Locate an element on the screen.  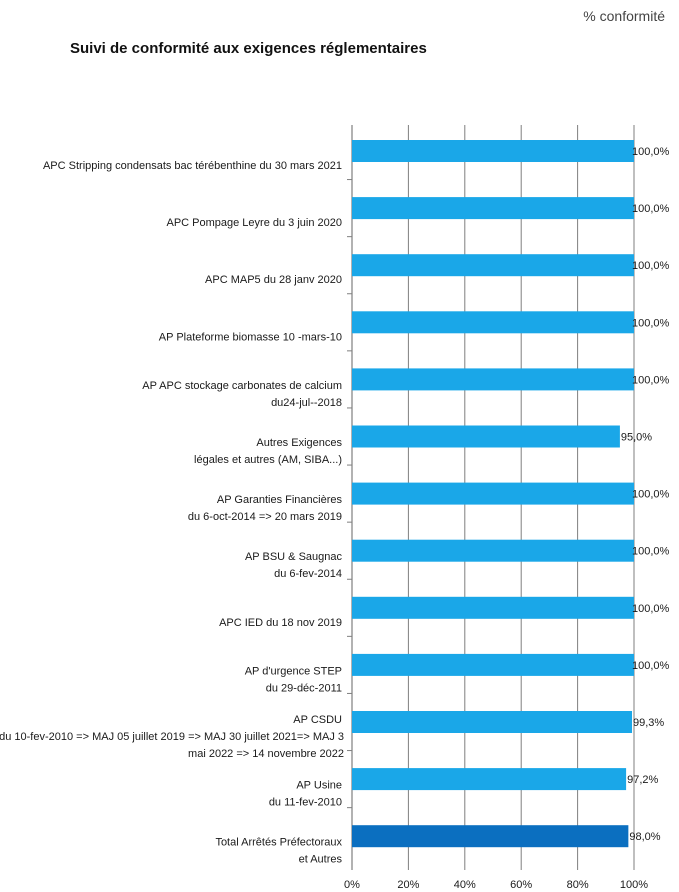
category-label: Autres Exigences is located at coordinates (299, 443).